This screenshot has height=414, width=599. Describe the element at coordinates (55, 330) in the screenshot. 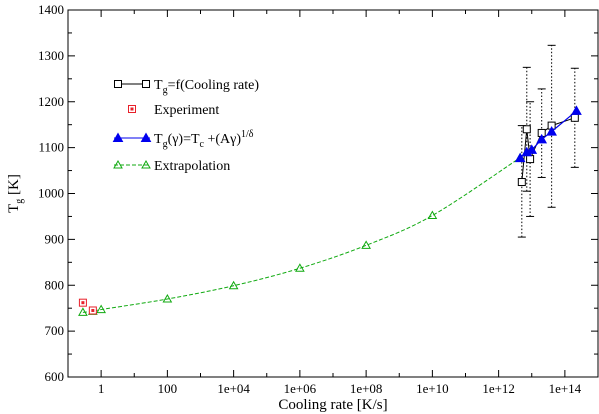

I see `y-tick-label: 700` at that location.